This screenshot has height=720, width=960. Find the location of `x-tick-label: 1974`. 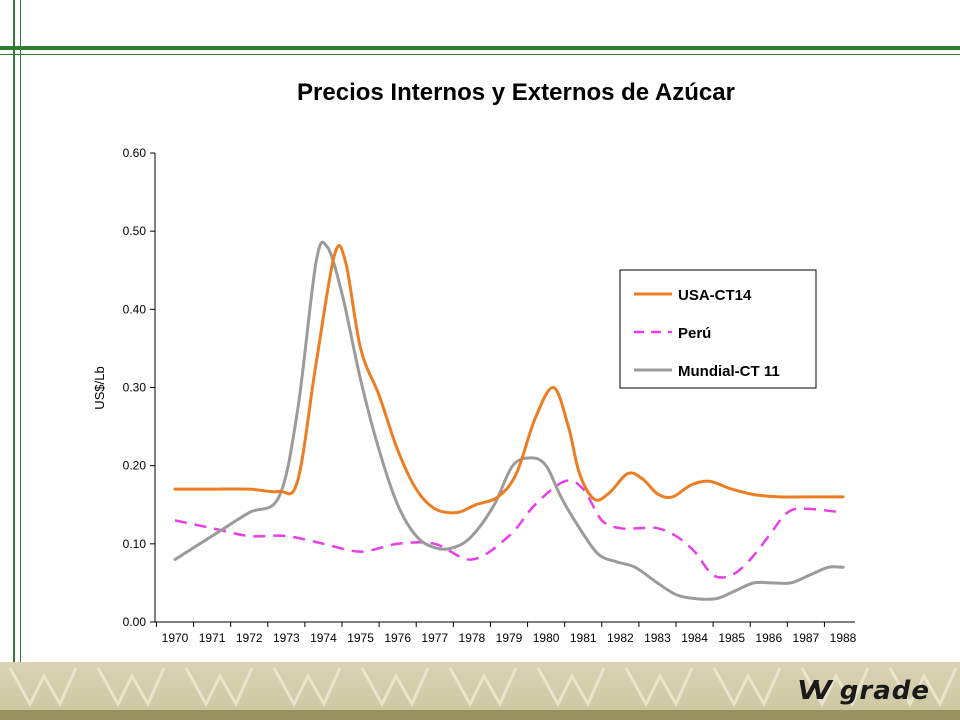

x-tick-label: 1974 is located at coordinates (323, 638).